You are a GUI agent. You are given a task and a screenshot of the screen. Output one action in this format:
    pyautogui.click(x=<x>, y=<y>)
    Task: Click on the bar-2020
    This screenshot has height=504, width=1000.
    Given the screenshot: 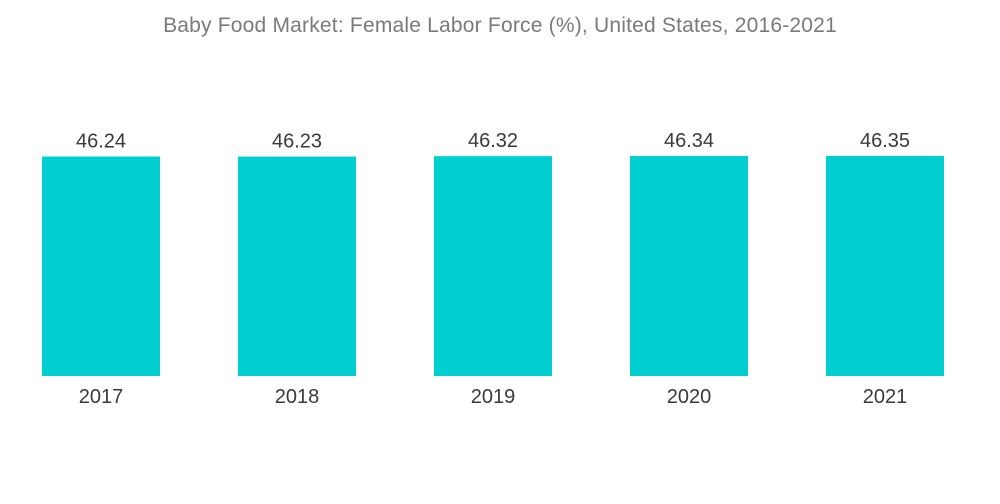 What is the action you would take?
    pyautogui.click(x=689, y=266)
    